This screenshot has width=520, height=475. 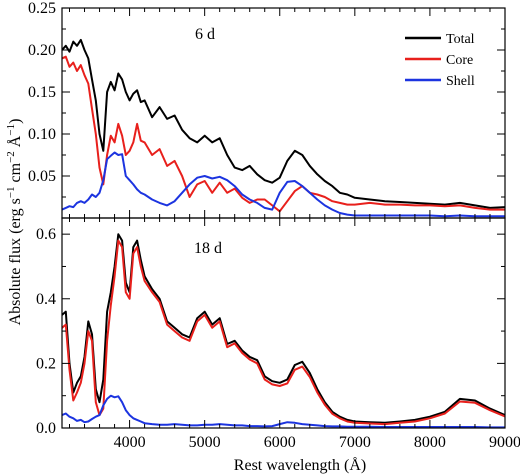 I want to click on bottom-y-tick-label: 0.2, so click(x=46, y=363).